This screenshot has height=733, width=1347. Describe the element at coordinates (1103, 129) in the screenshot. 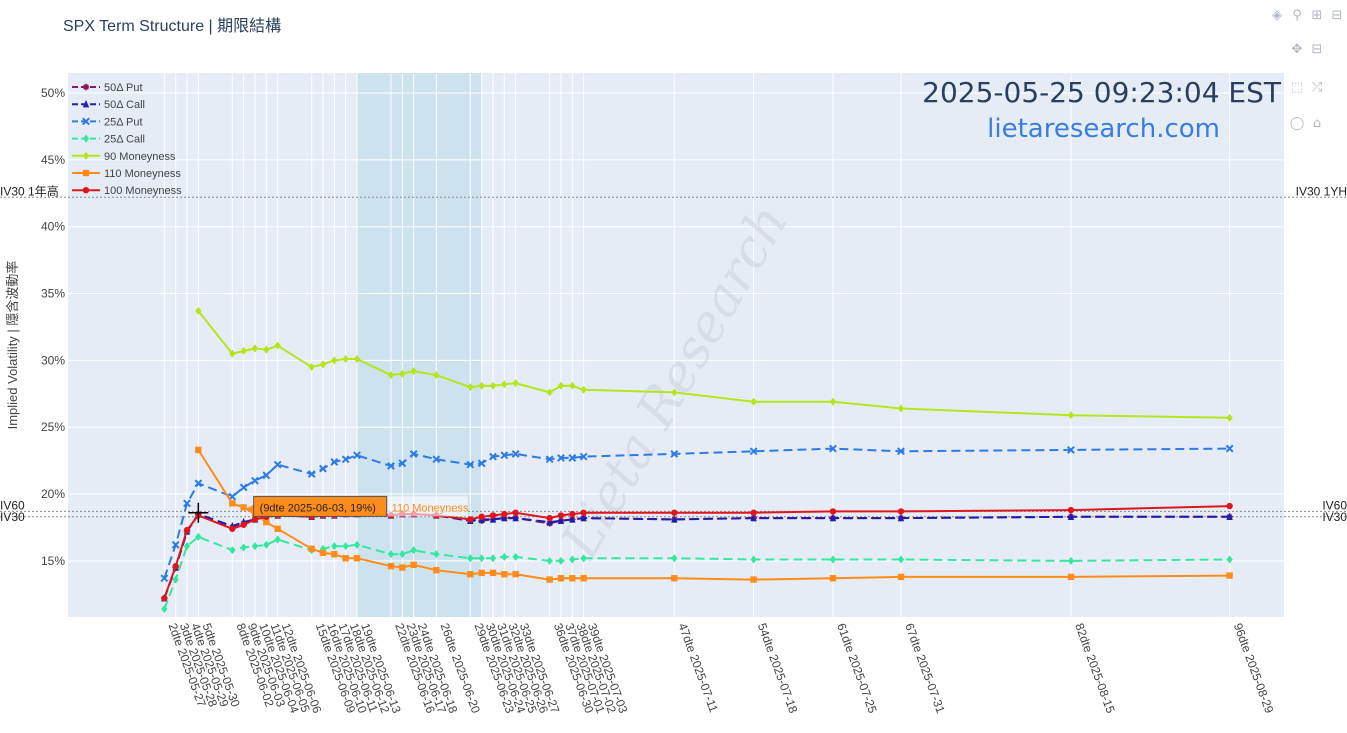

I see `site-link: lietaresearch.com` at that location.